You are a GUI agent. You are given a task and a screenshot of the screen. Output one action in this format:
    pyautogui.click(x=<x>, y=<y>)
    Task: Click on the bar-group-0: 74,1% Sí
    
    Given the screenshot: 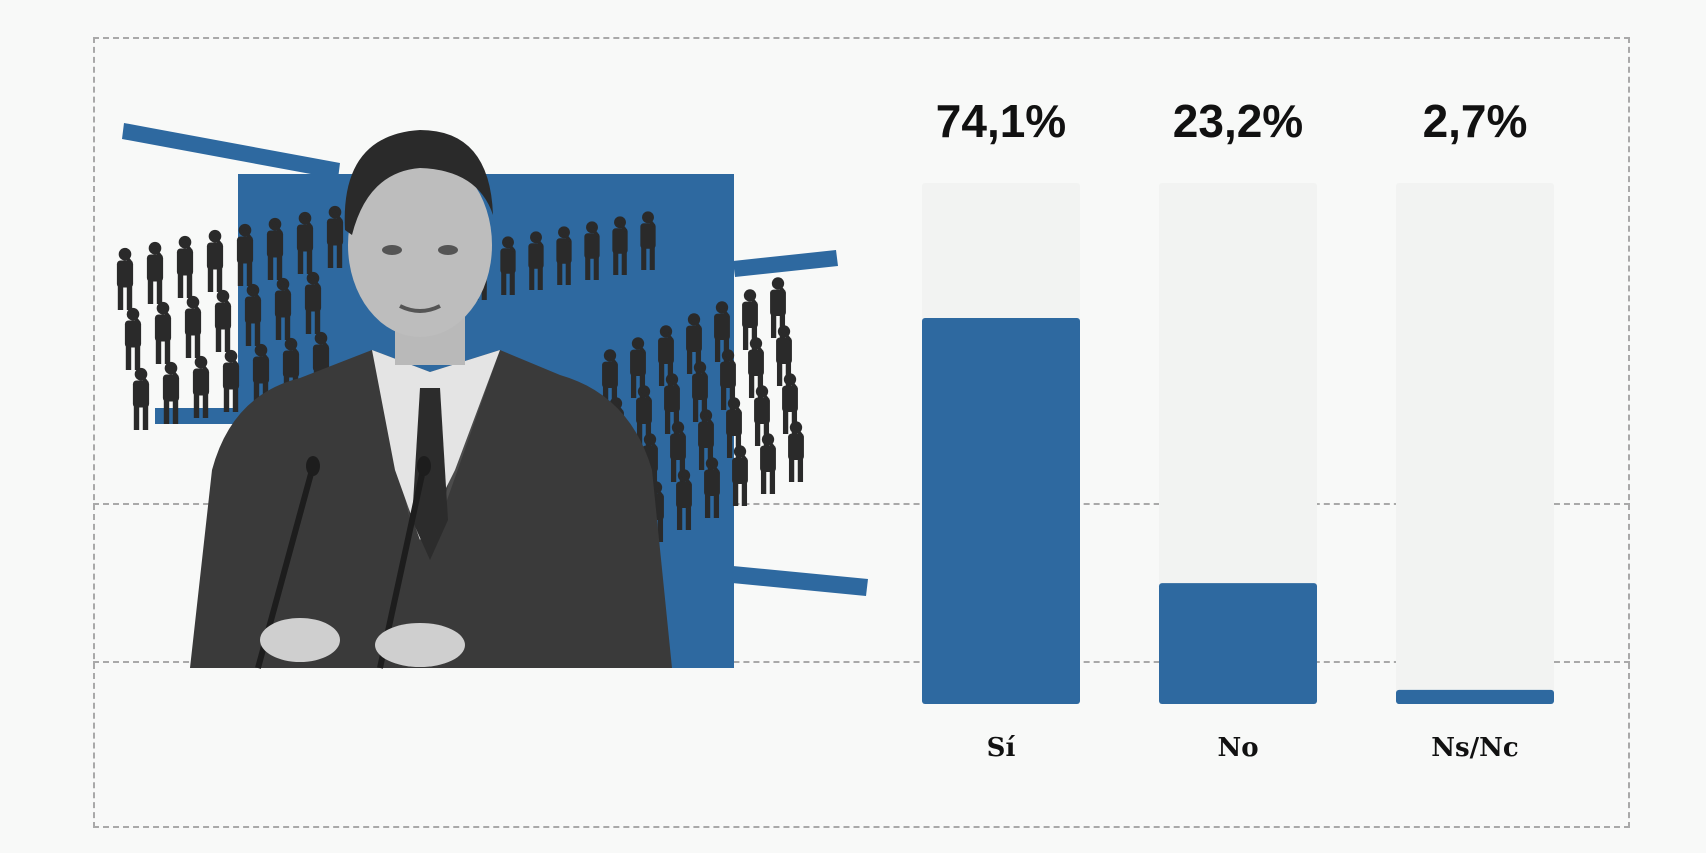 What is the action you would take?
    pyautogui.click(x=1001, y=429)
    